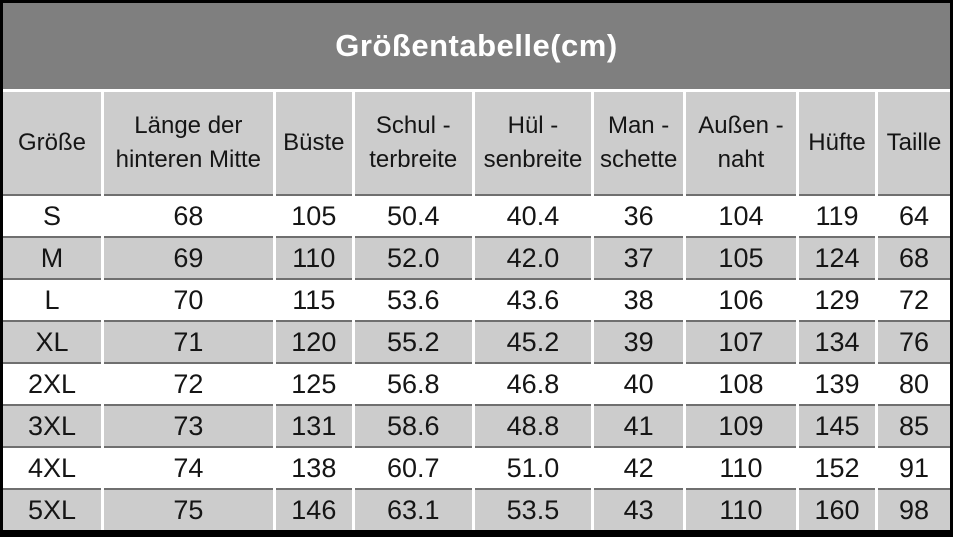 The height and width of the screenshot is (537, 953). Describe the element at coordinates (53, 341) in the screenshot. I see `size-cell: XL` at that location.